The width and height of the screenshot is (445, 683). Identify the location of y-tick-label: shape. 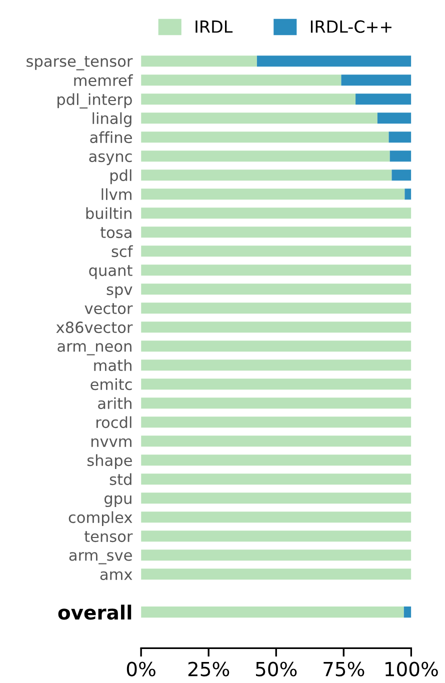
(109, 462).